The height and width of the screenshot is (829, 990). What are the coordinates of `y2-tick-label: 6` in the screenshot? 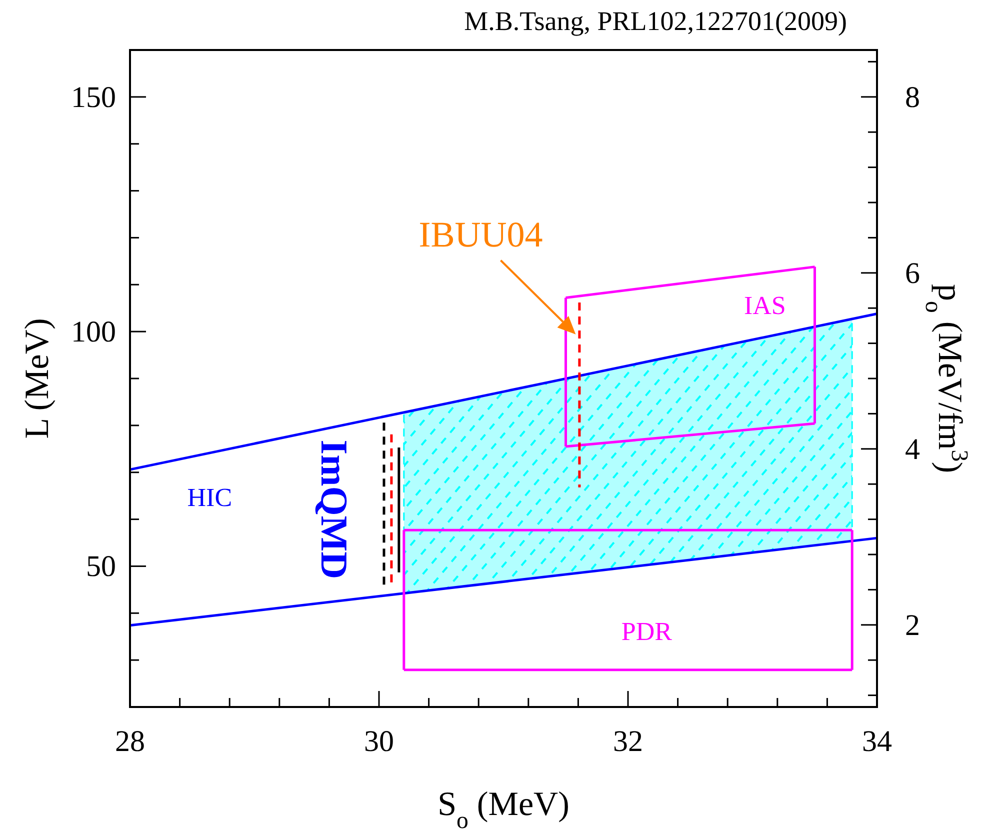 It's located at (912, 273).